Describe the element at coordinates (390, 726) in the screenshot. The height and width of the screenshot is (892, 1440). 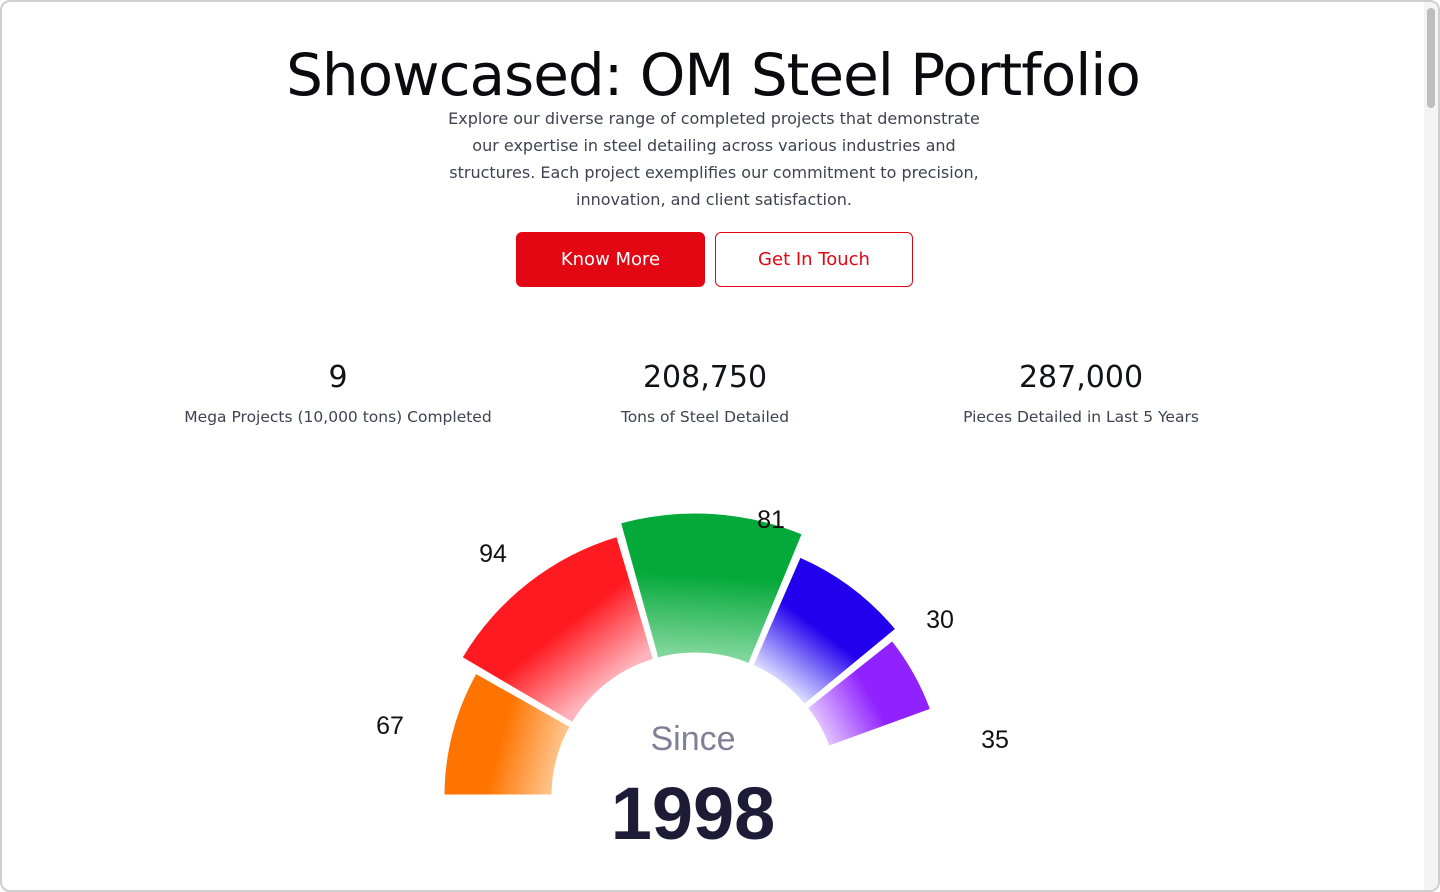
I see `gauge-segment-label: 67` at that location.